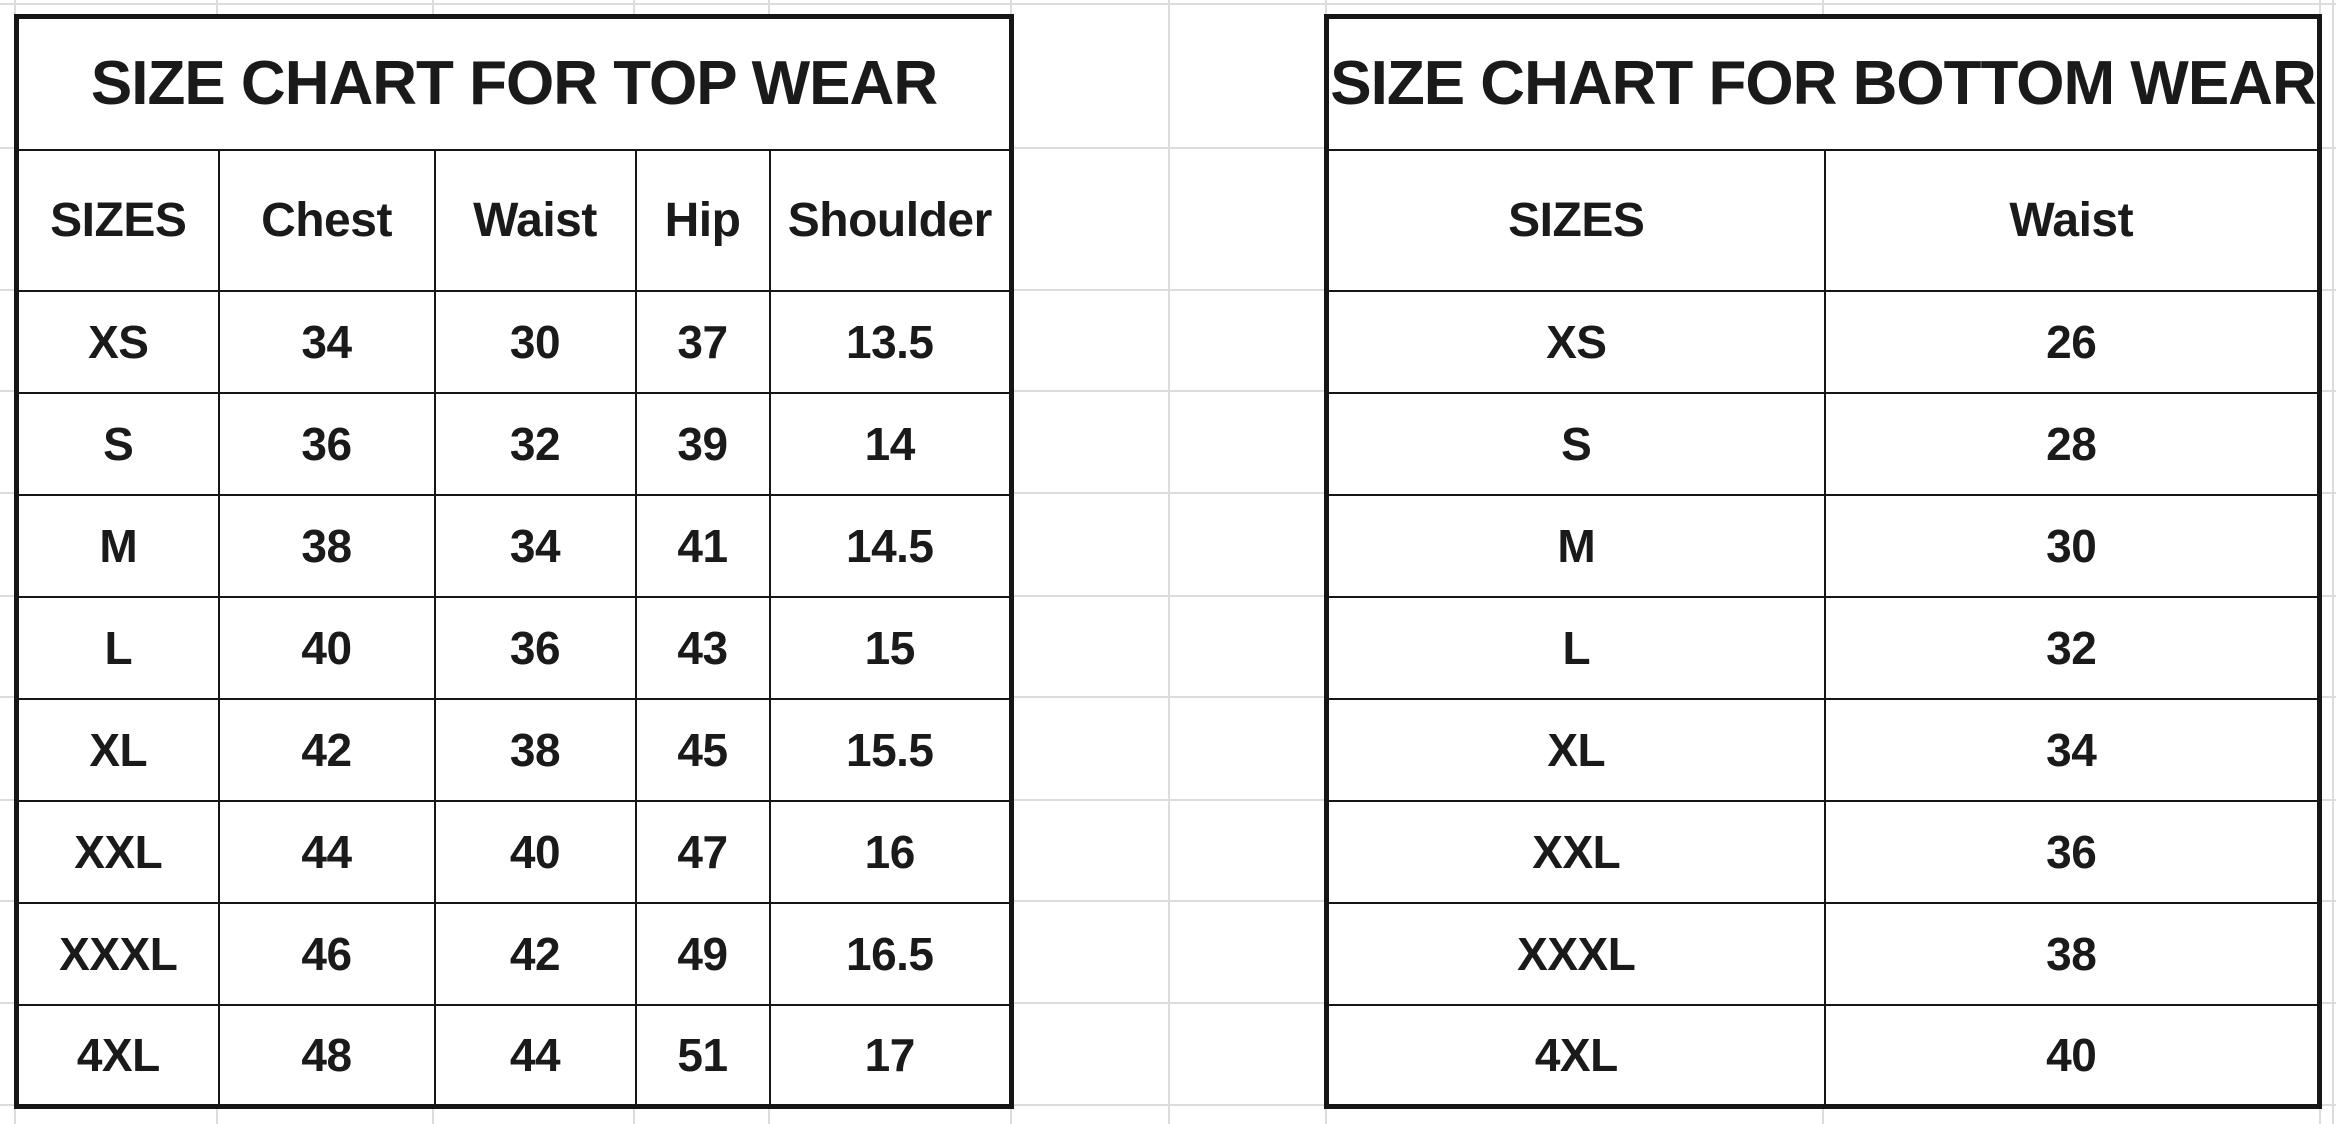 This screenshot has height=1124, width=2336. Describe the element at coordinates (702, 647) in the screenshot. I see `table-cell: 43` at that location.